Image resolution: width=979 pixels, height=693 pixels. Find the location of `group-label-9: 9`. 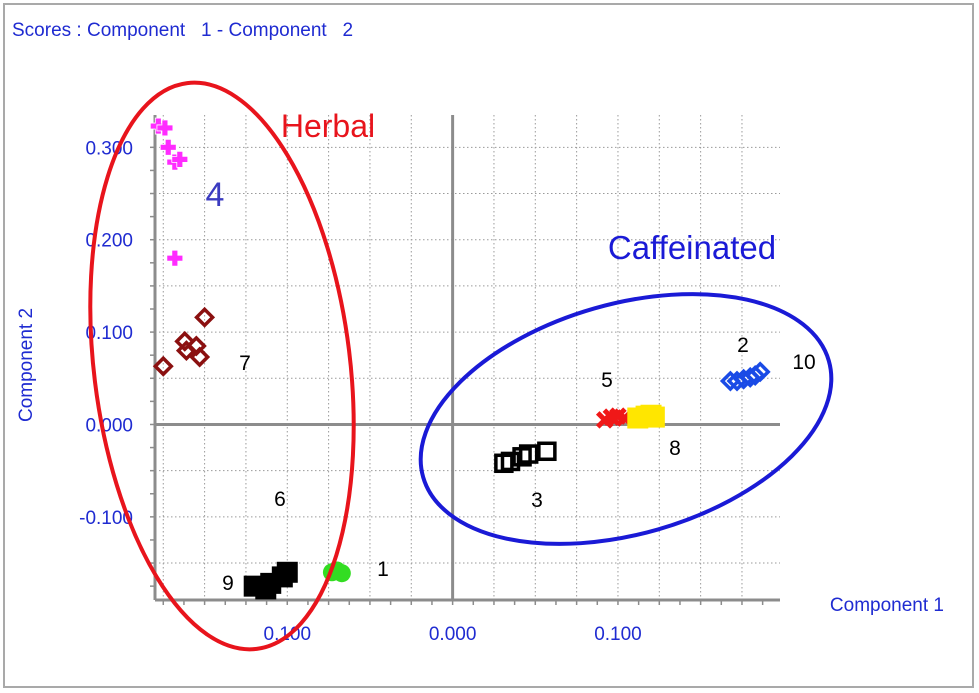

group-label-9: 9 is located at coordinates (228, 583).